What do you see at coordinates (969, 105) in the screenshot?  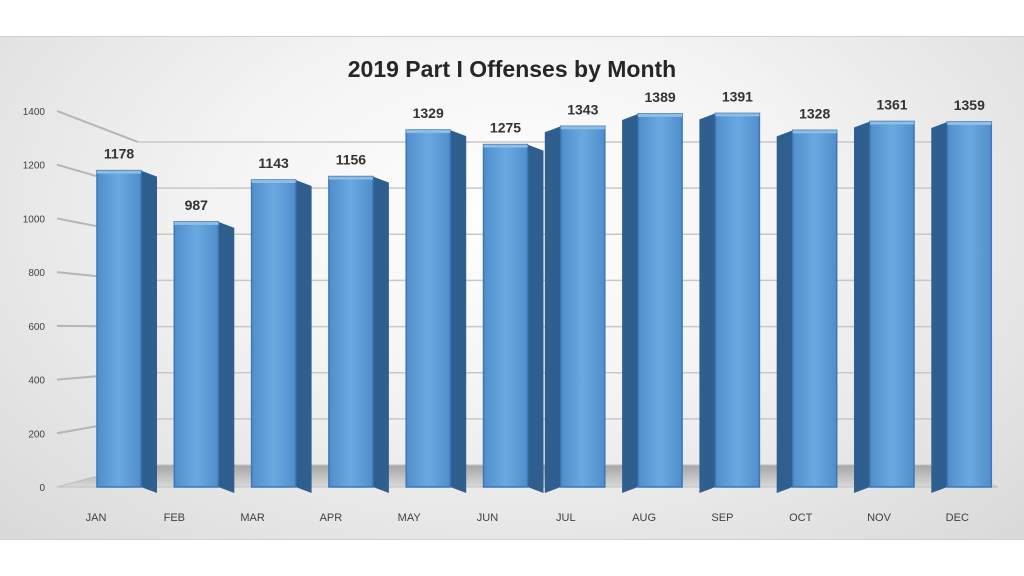 I see `data-label: 1359` at bounding box center [969, 105].